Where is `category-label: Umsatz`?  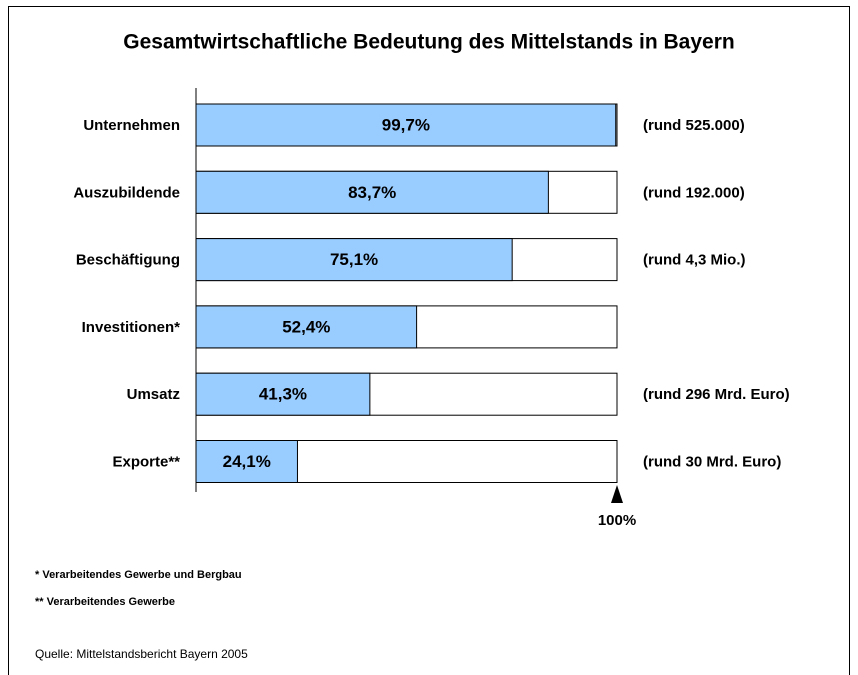 category-label: Umsatz is located at coordinates (153, 394).